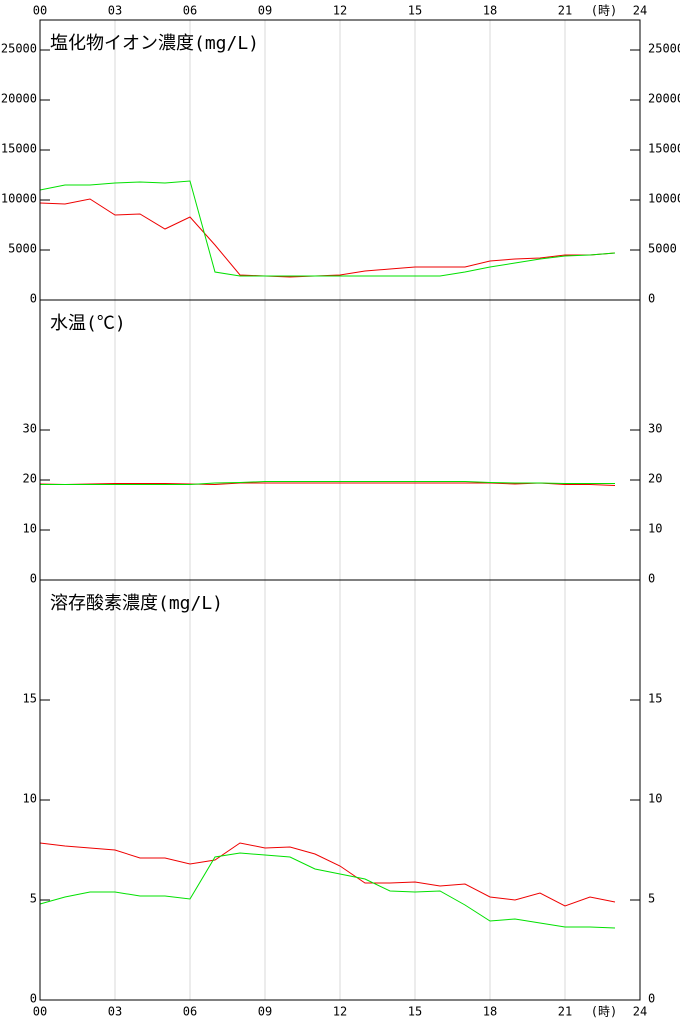 The width and height of the screenshot is (680, 1020). I want to click on panel-title: 水温(℃), so click(88, 323).